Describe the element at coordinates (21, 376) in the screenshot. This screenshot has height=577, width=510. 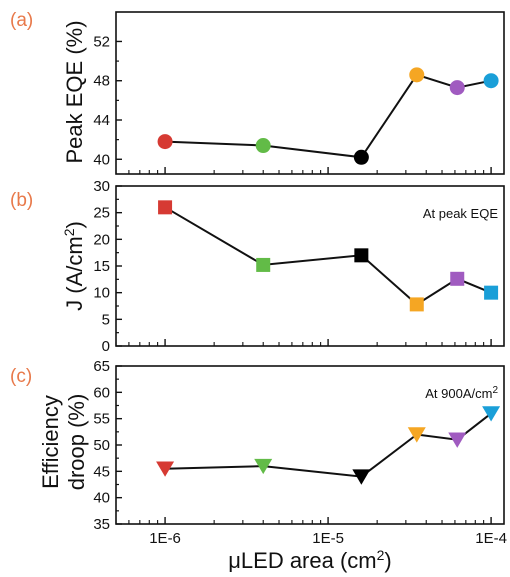
I see `panel-letter-c: (c)` at that location.